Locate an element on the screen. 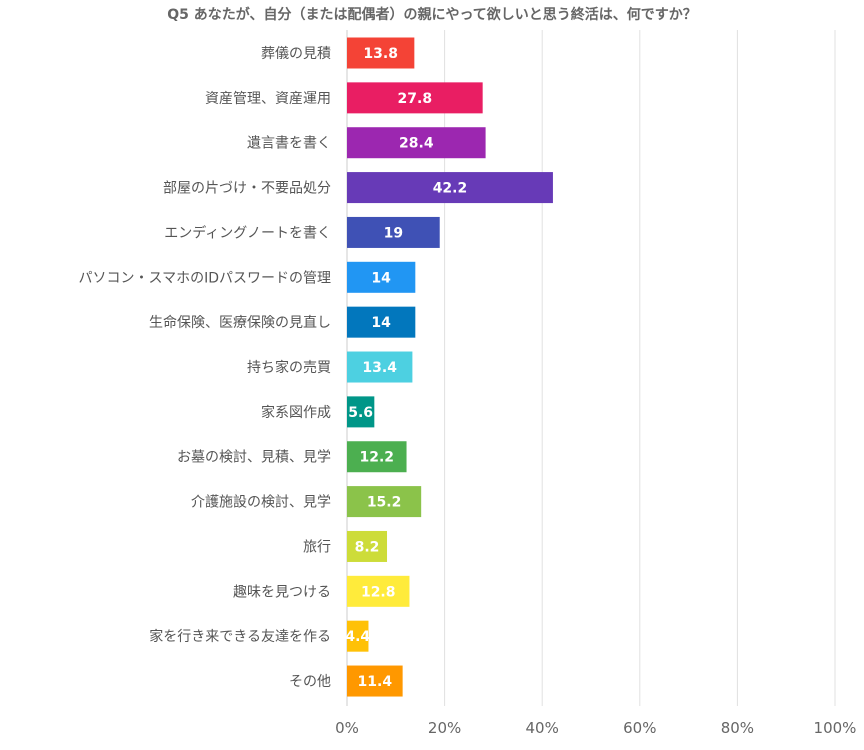 Image resolution: width=864 pixels, height=750 pixels. x-tick-label: 100% is located at coordinates (835, 728).